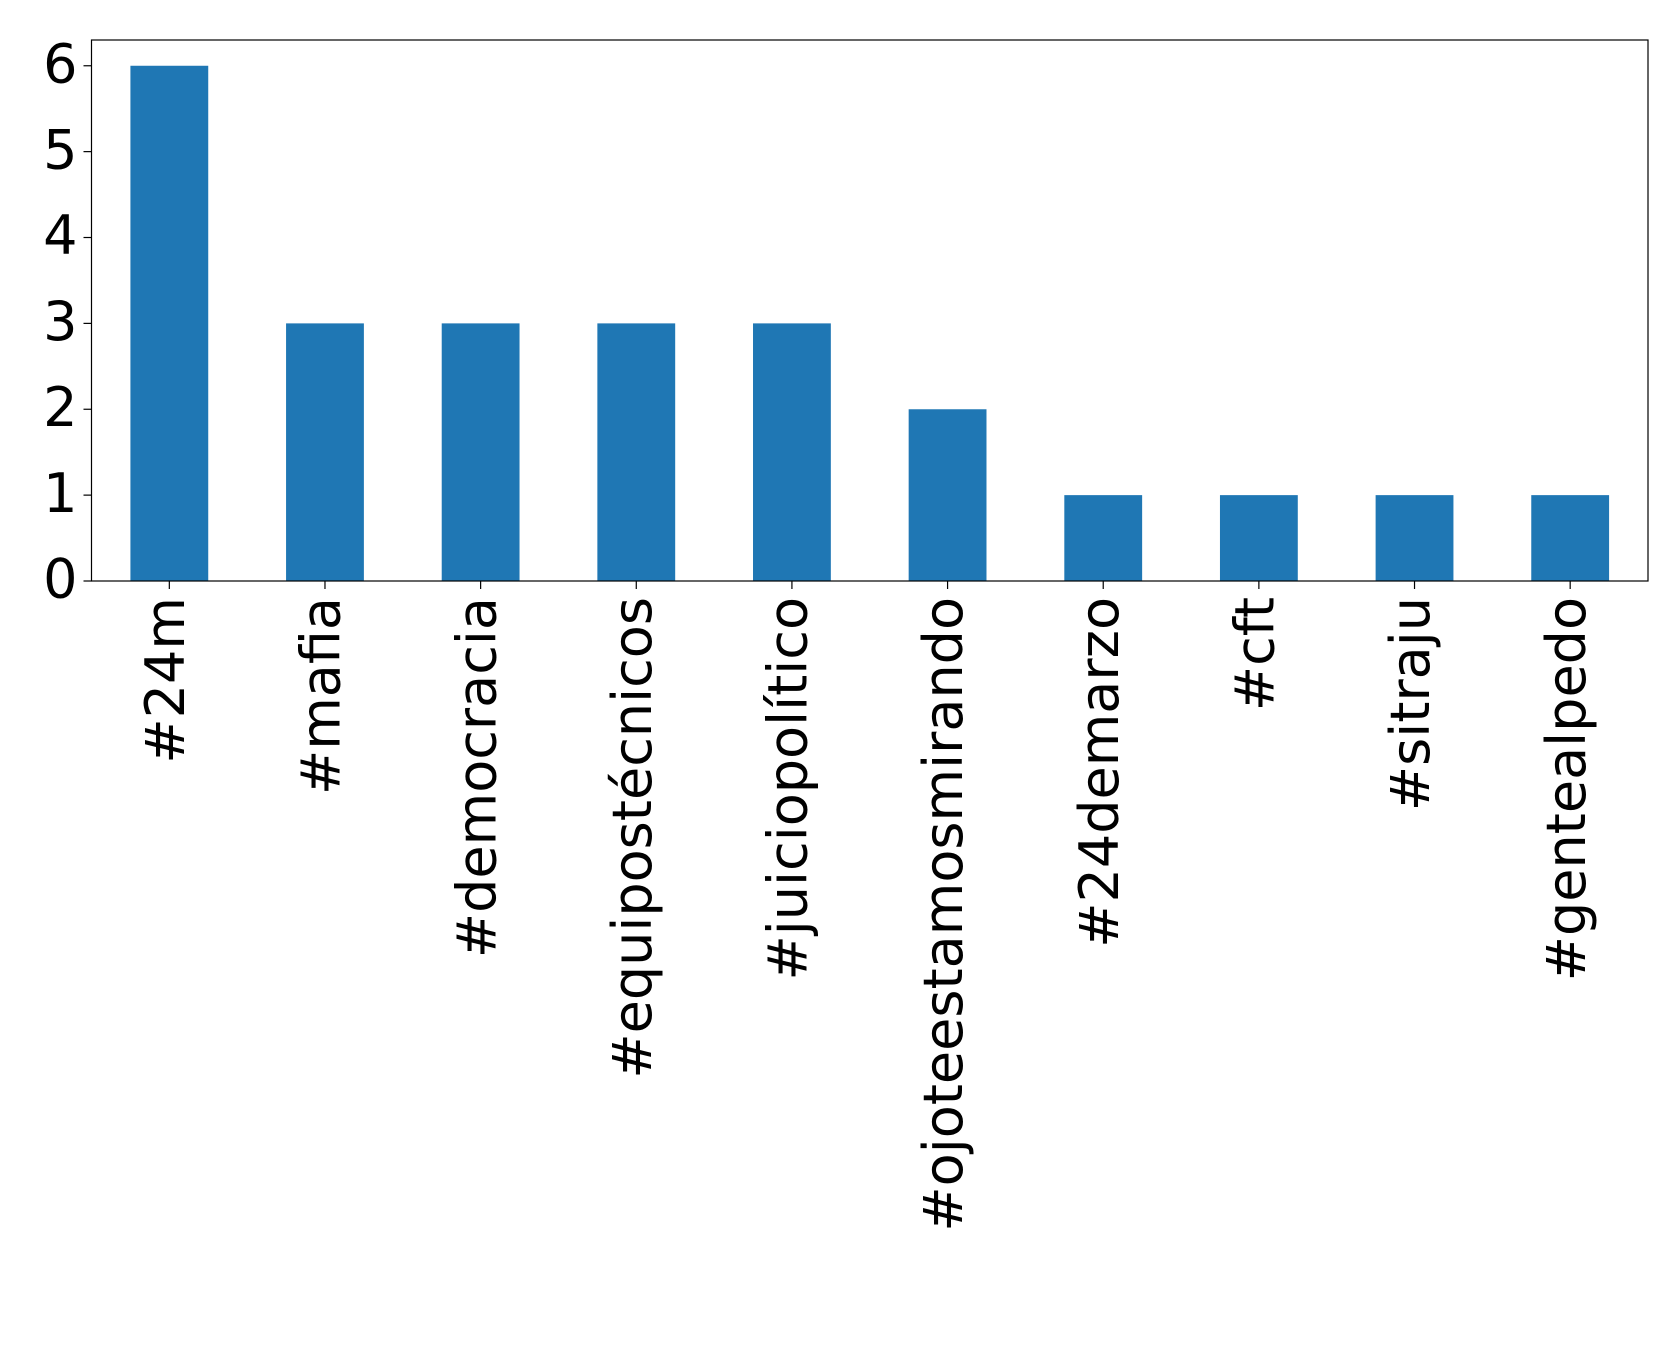  Describe the element at coordinates (321, 696) in the screenshot. I see `x-tick-label: #mafia` at that location.